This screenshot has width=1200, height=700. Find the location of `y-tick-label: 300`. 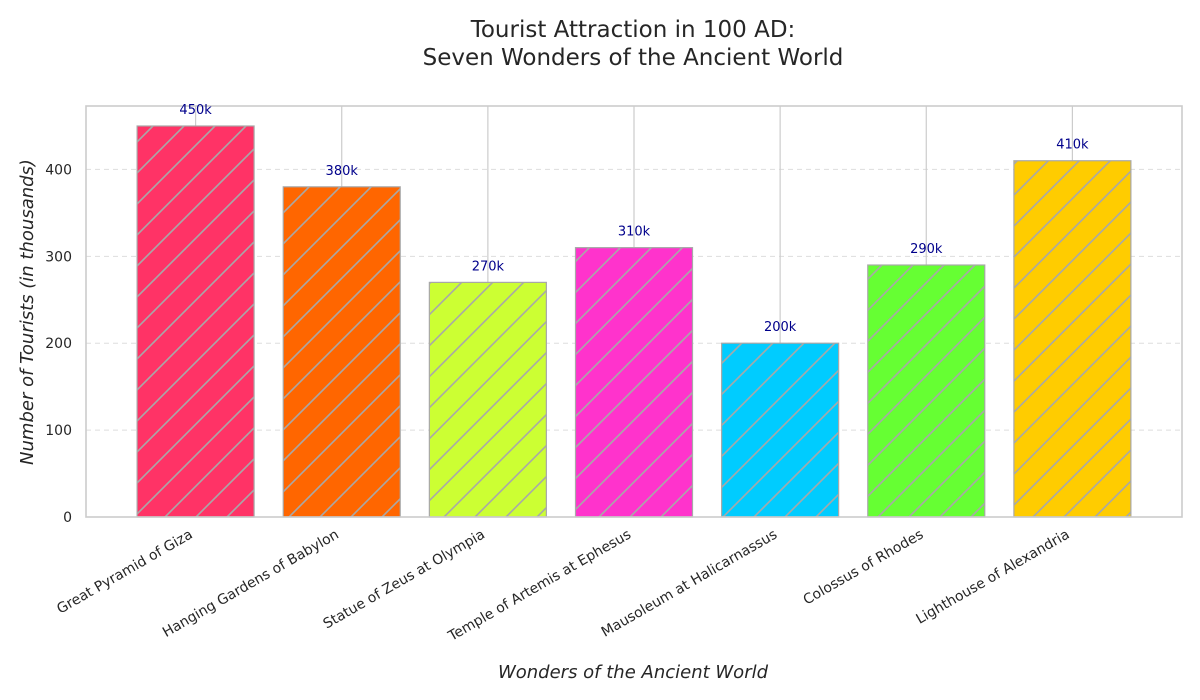

y-tick-label: 300 is located at coordinates (58, 257).